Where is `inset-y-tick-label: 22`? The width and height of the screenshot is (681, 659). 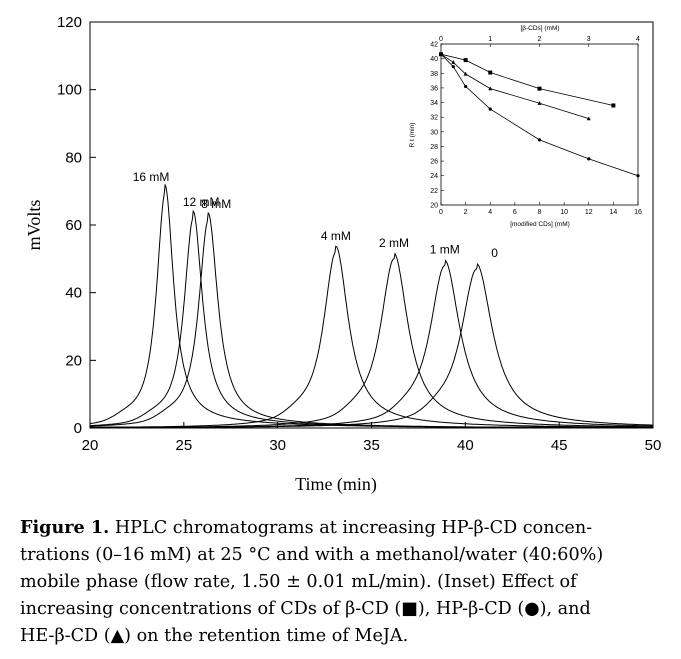
inset-y-tick-label: 22 is located at coordinates (434, 191).